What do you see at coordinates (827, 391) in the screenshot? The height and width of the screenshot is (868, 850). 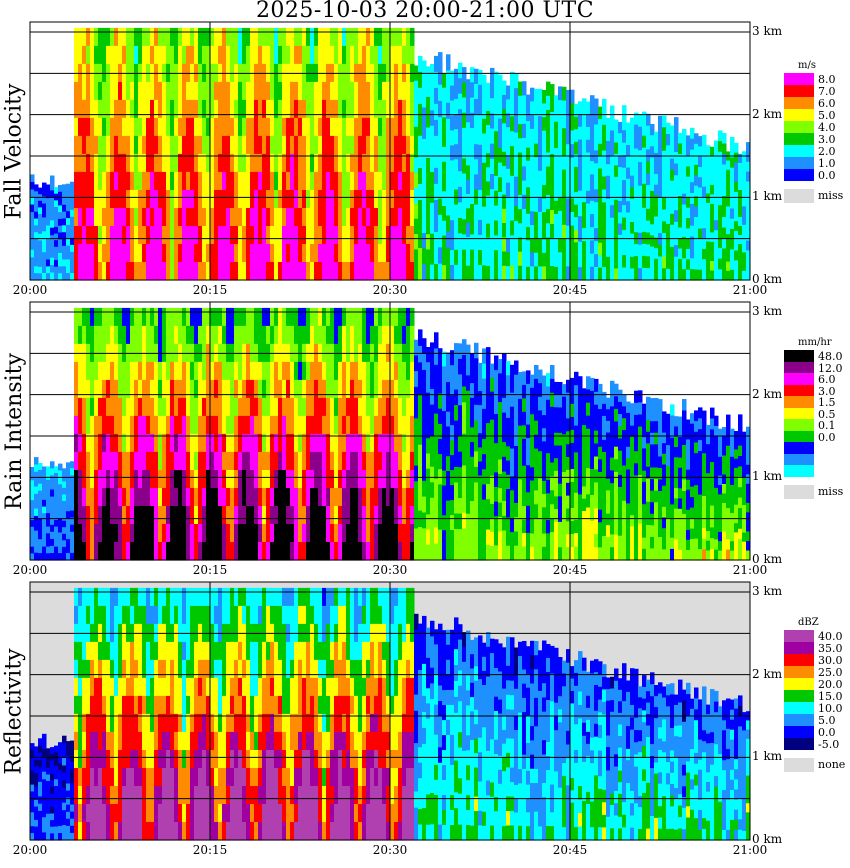 I see `legend-label: 3.0` at bounding box center [827, 391].